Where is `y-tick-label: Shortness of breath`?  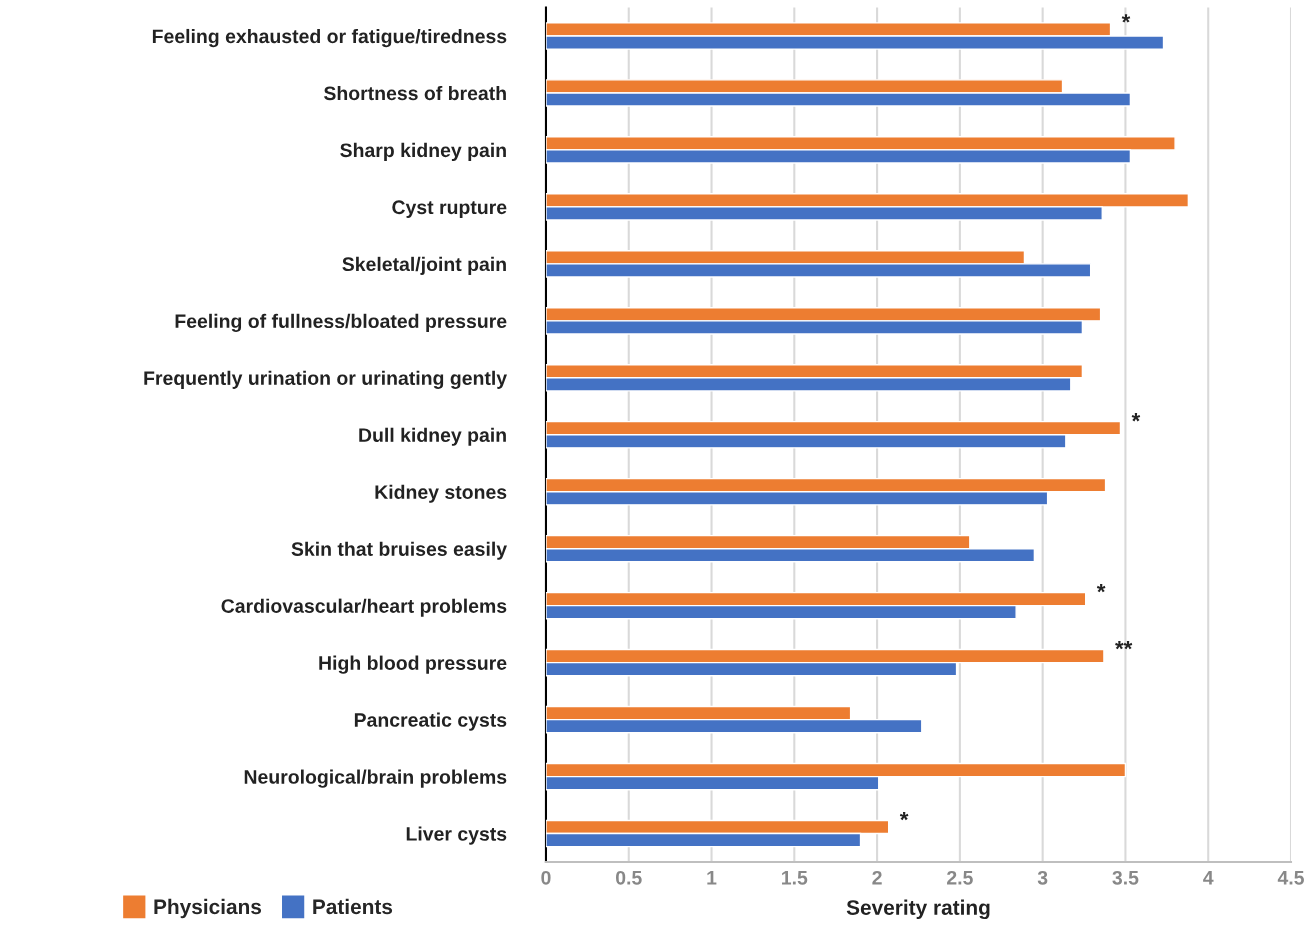
y-tick-label: Shortness of breath is located at coordinates (414, 93).